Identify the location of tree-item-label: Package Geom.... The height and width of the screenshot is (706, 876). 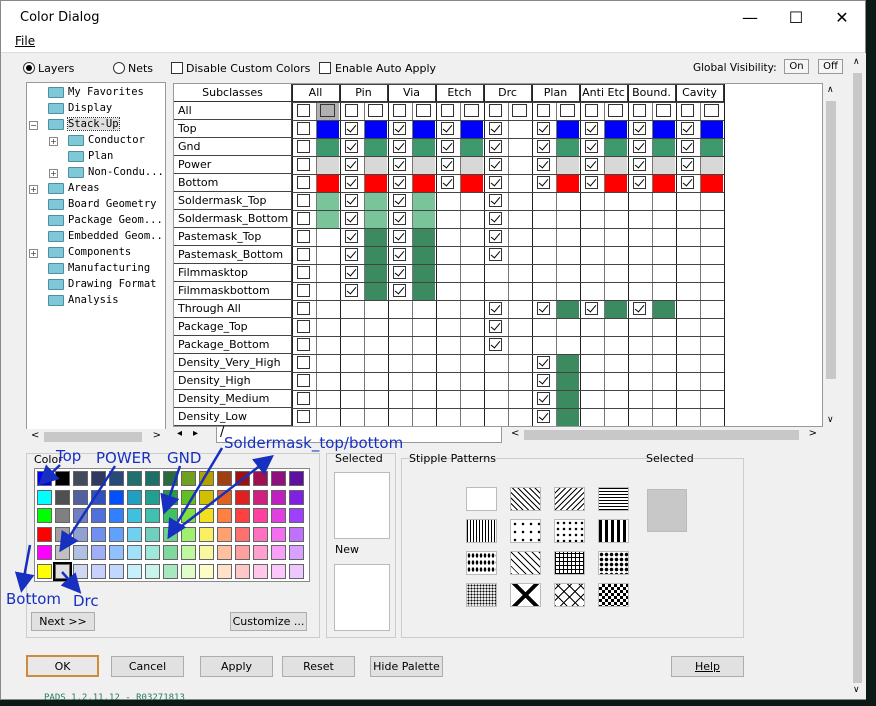
(115, 220).